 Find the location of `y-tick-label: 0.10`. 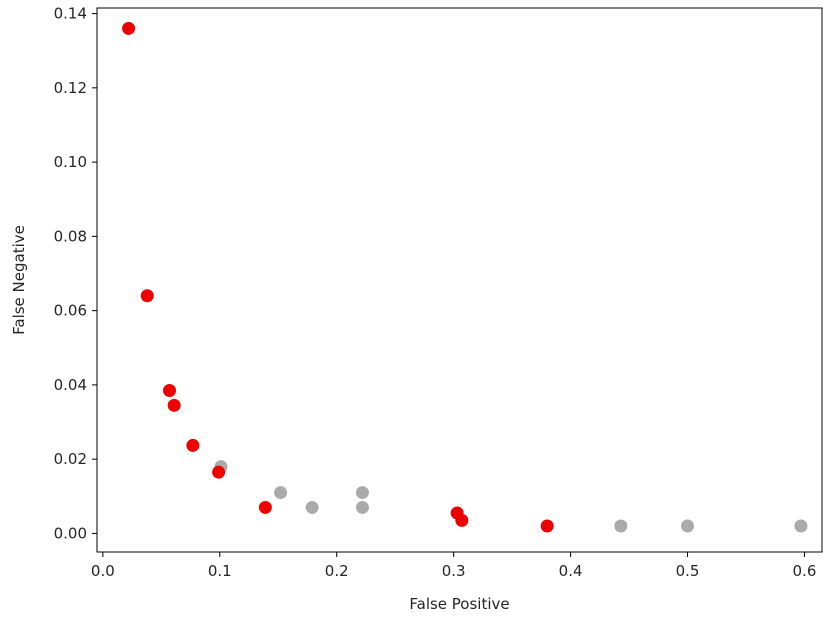

y-tick-label: 0.10 is located at coordinates (70, 162).